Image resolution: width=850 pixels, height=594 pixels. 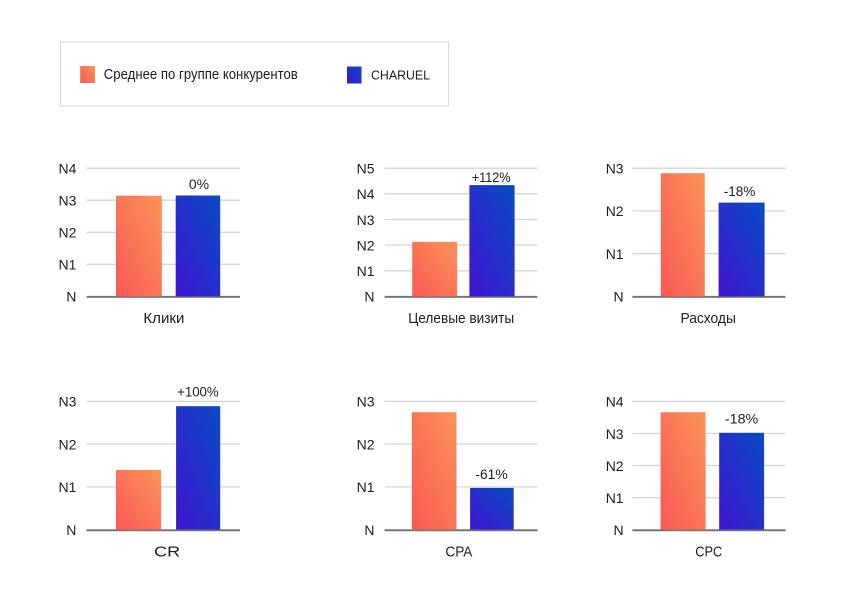 I want to click on svg-text: +100%, so click(x=198, y=391).